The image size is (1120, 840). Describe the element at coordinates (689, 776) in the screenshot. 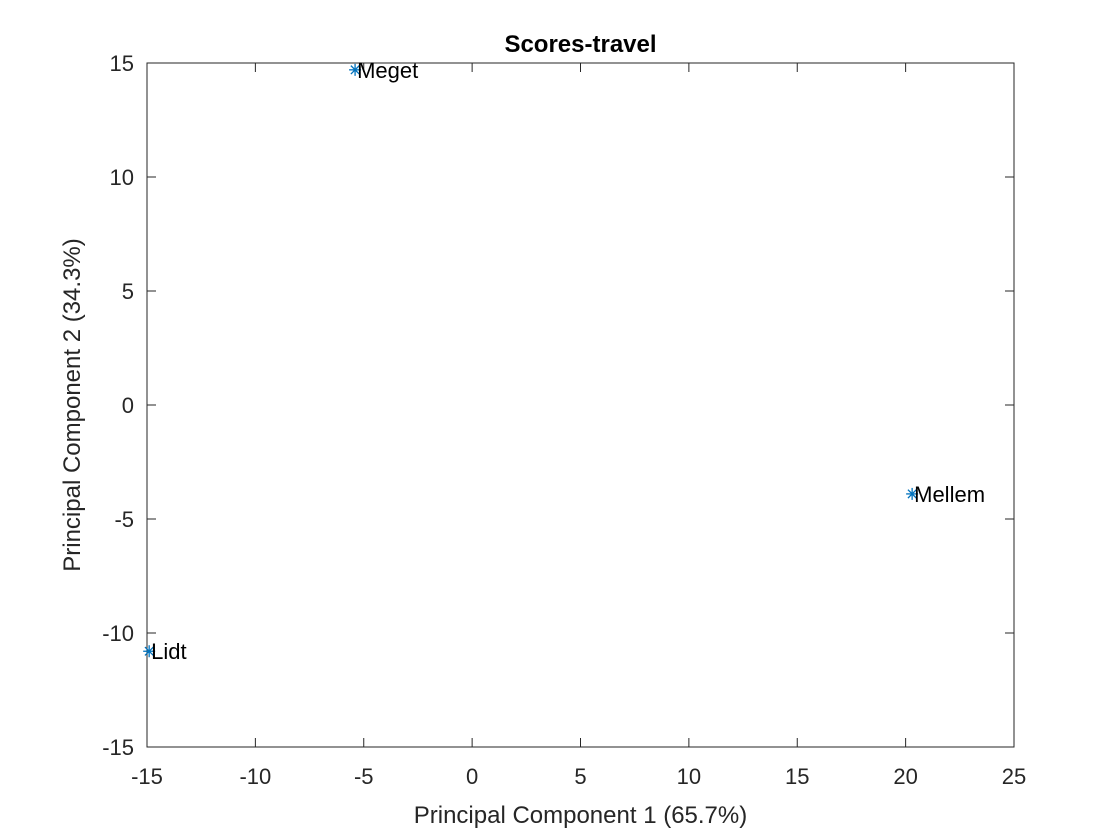

I see `x-tick-label: 10` at that location.